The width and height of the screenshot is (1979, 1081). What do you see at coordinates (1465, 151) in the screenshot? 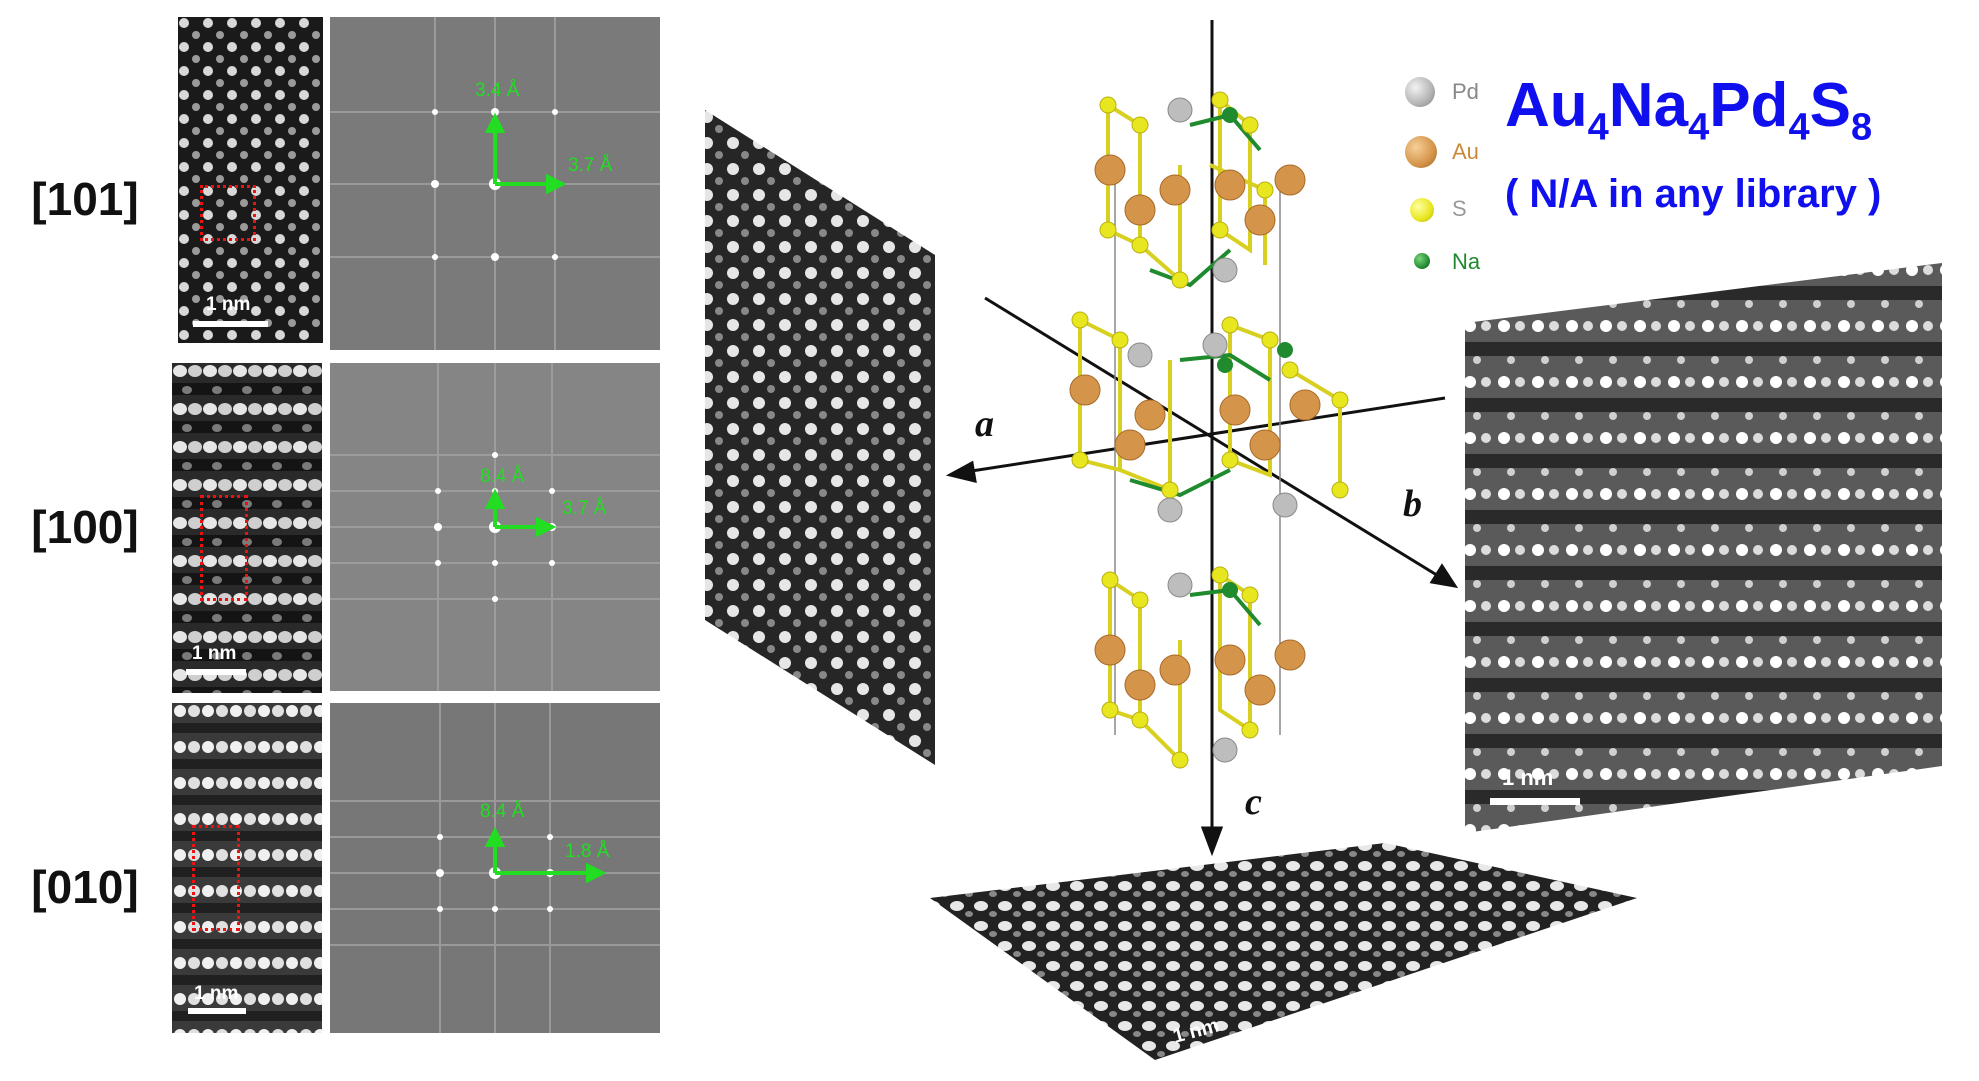
I see `legend-label-au: Au` at bounding box center [1465, 151].